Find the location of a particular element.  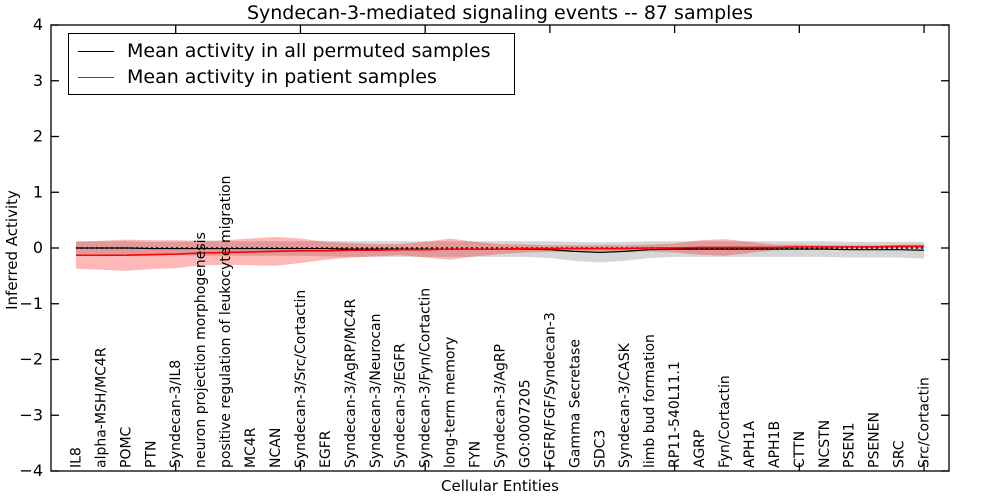

y-tick-label: 4 is located at coordinates (38, 24).